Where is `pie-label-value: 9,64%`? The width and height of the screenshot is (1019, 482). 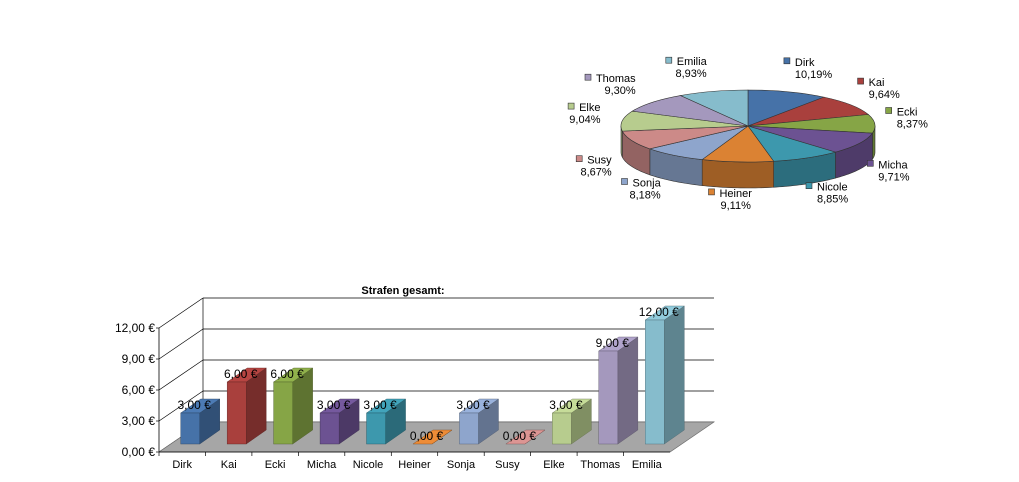 pie-label-value: 9,64% is located at coordinates (884, 95).